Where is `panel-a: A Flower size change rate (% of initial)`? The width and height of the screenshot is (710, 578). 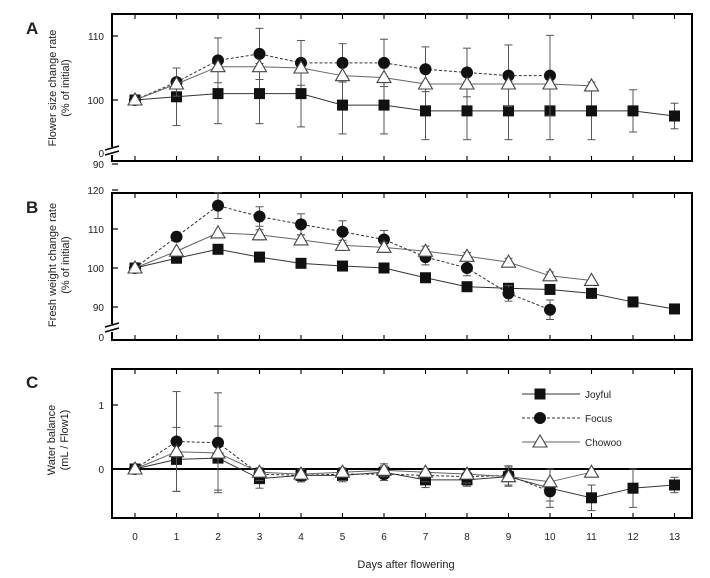 panel-a: A Flower size change rate (% of initial) is located at coordinates (49, 82).